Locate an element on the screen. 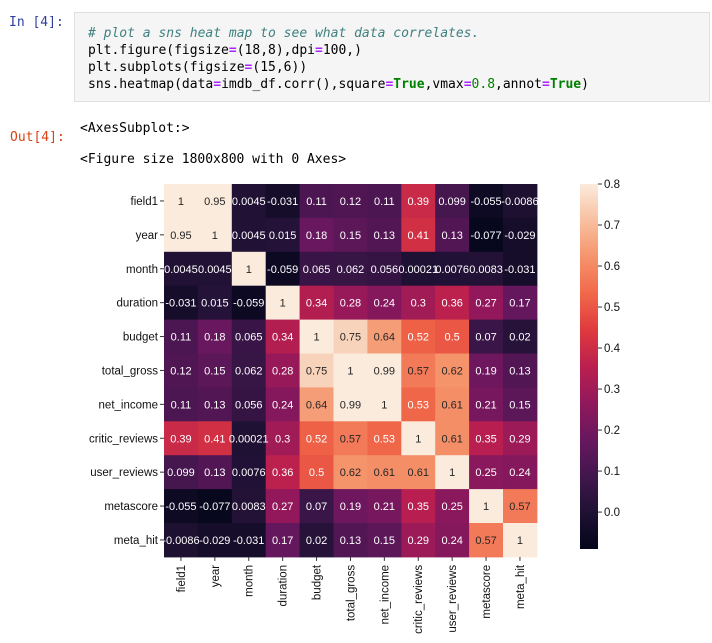 The image size is (712, 643). colorbar-gradient is located at coordinates (589, 366).